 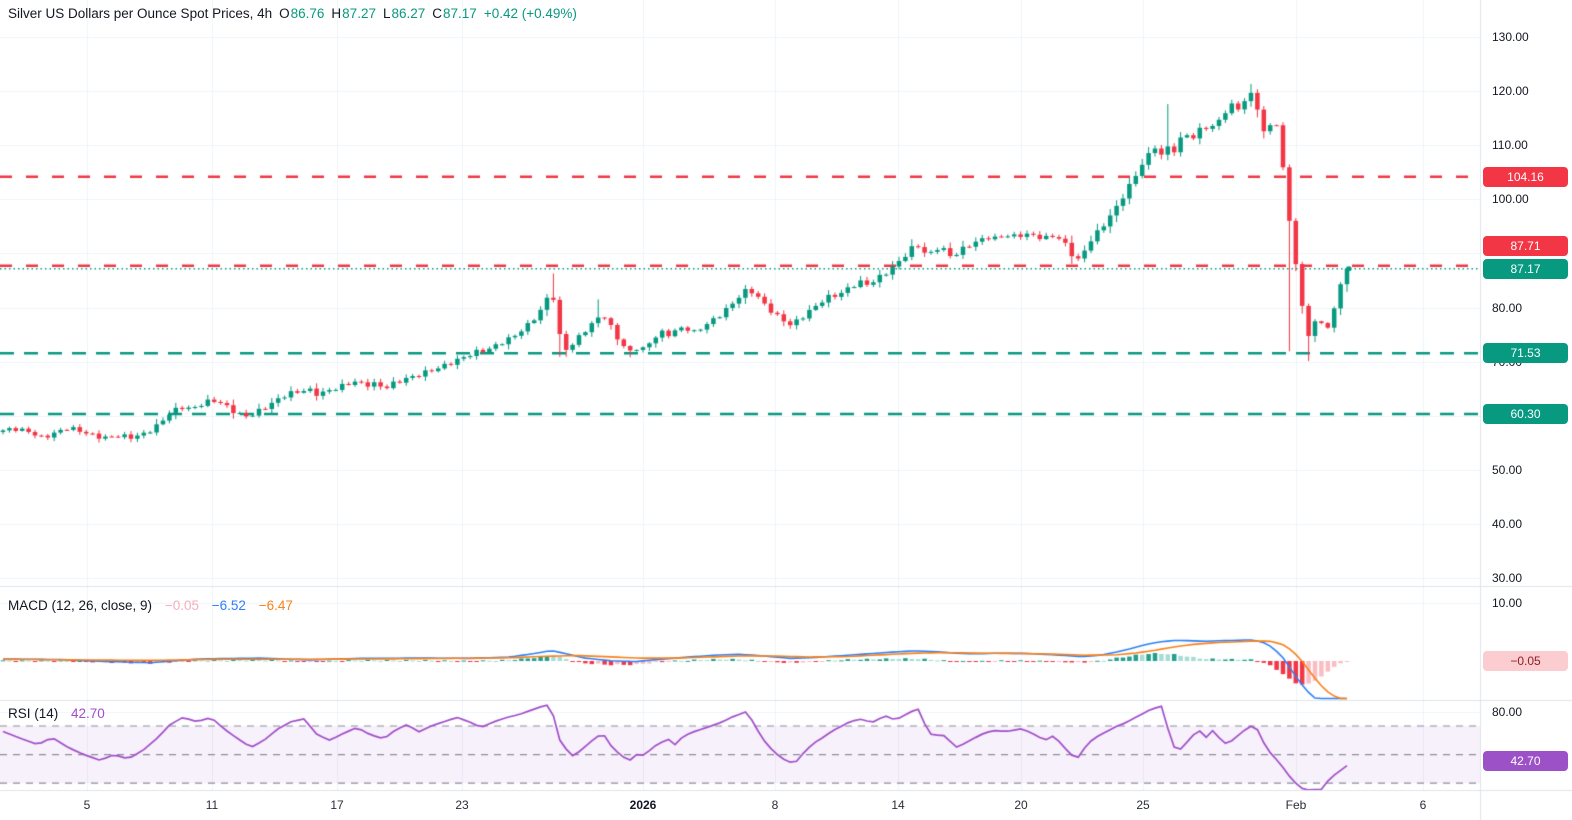 I want to click on time-axis-label-2026: 2026, so click(x=643, y=805).